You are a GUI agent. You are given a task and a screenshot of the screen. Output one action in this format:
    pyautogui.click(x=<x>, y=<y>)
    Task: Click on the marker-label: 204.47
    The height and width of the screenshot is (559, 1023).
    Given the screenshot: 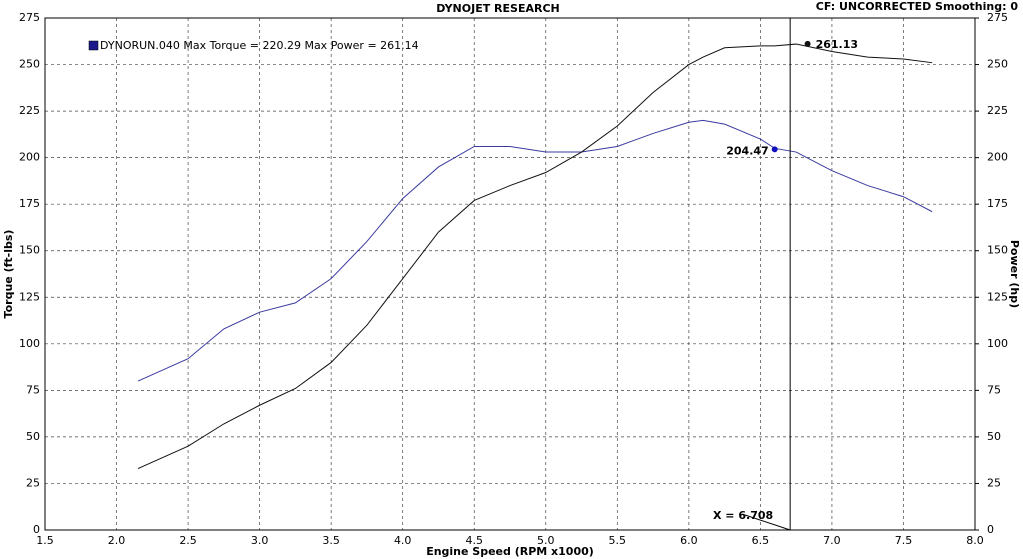 What is the action you would take?
    pyautogui.click(x=747, y=150)
    